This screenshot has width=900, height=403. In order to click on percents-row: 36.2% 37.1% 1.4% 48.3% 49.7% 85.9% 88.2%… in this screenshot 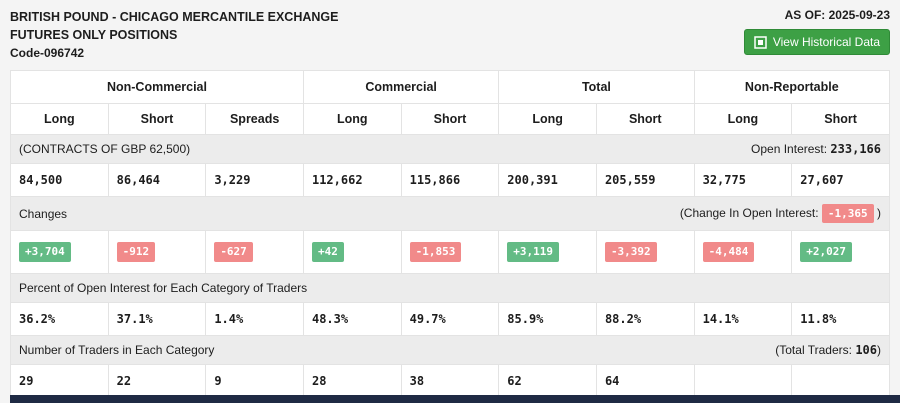, I will do `click(450, 318)`.